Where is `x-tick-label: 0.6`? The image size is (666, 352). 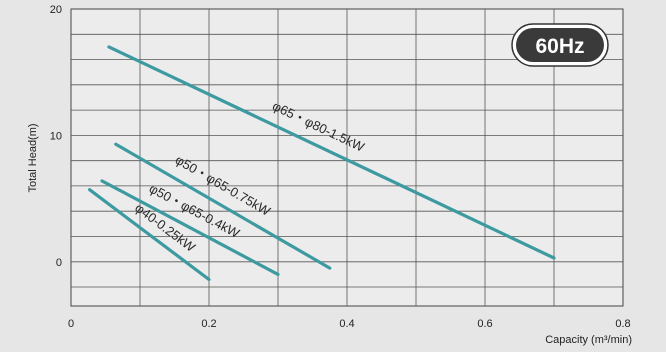 x-tick-label: 0.6 is located at coordinates (484, 324).